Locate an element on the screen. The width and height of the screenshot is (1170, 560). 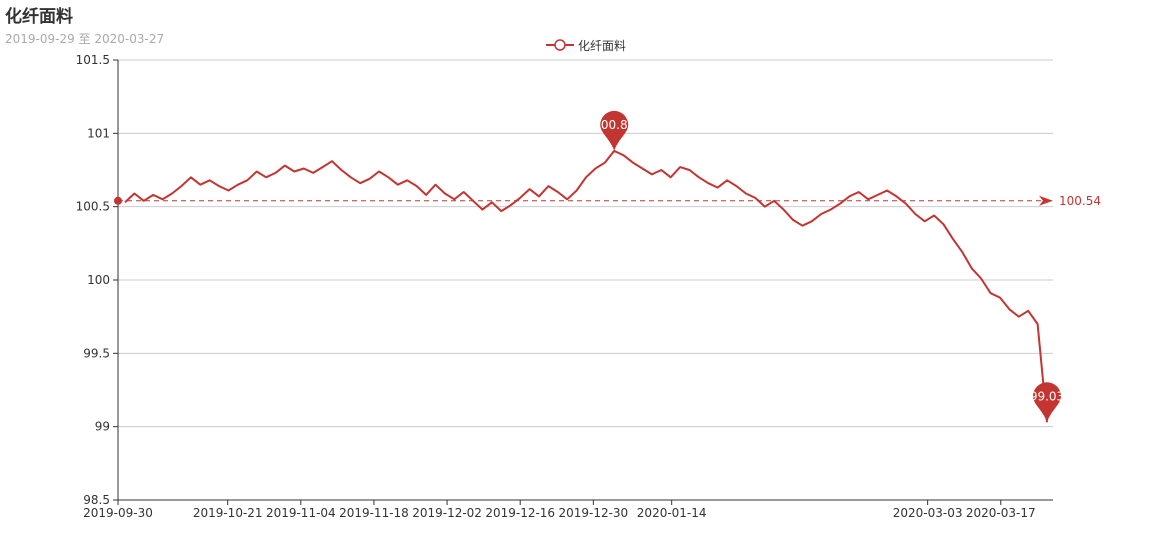
x-tick-label: 2019-12-16 is located at coordinates (520, 513).